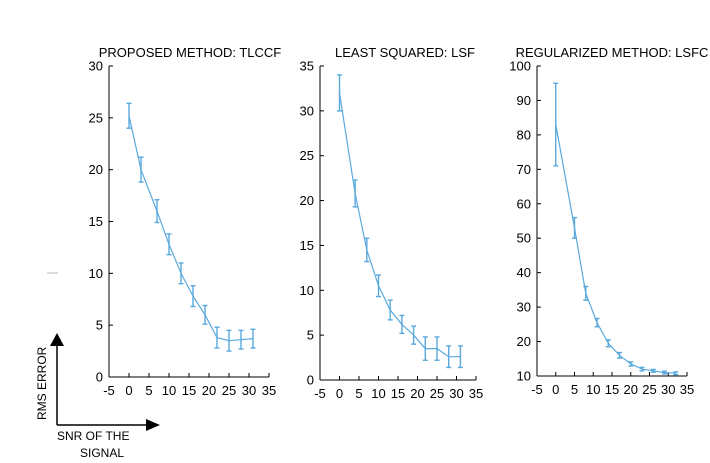 The image size is (710, 463). Describe the element at coordinates (524, 238) in the screenshot. I see `y-tick-label: 50` at that location.